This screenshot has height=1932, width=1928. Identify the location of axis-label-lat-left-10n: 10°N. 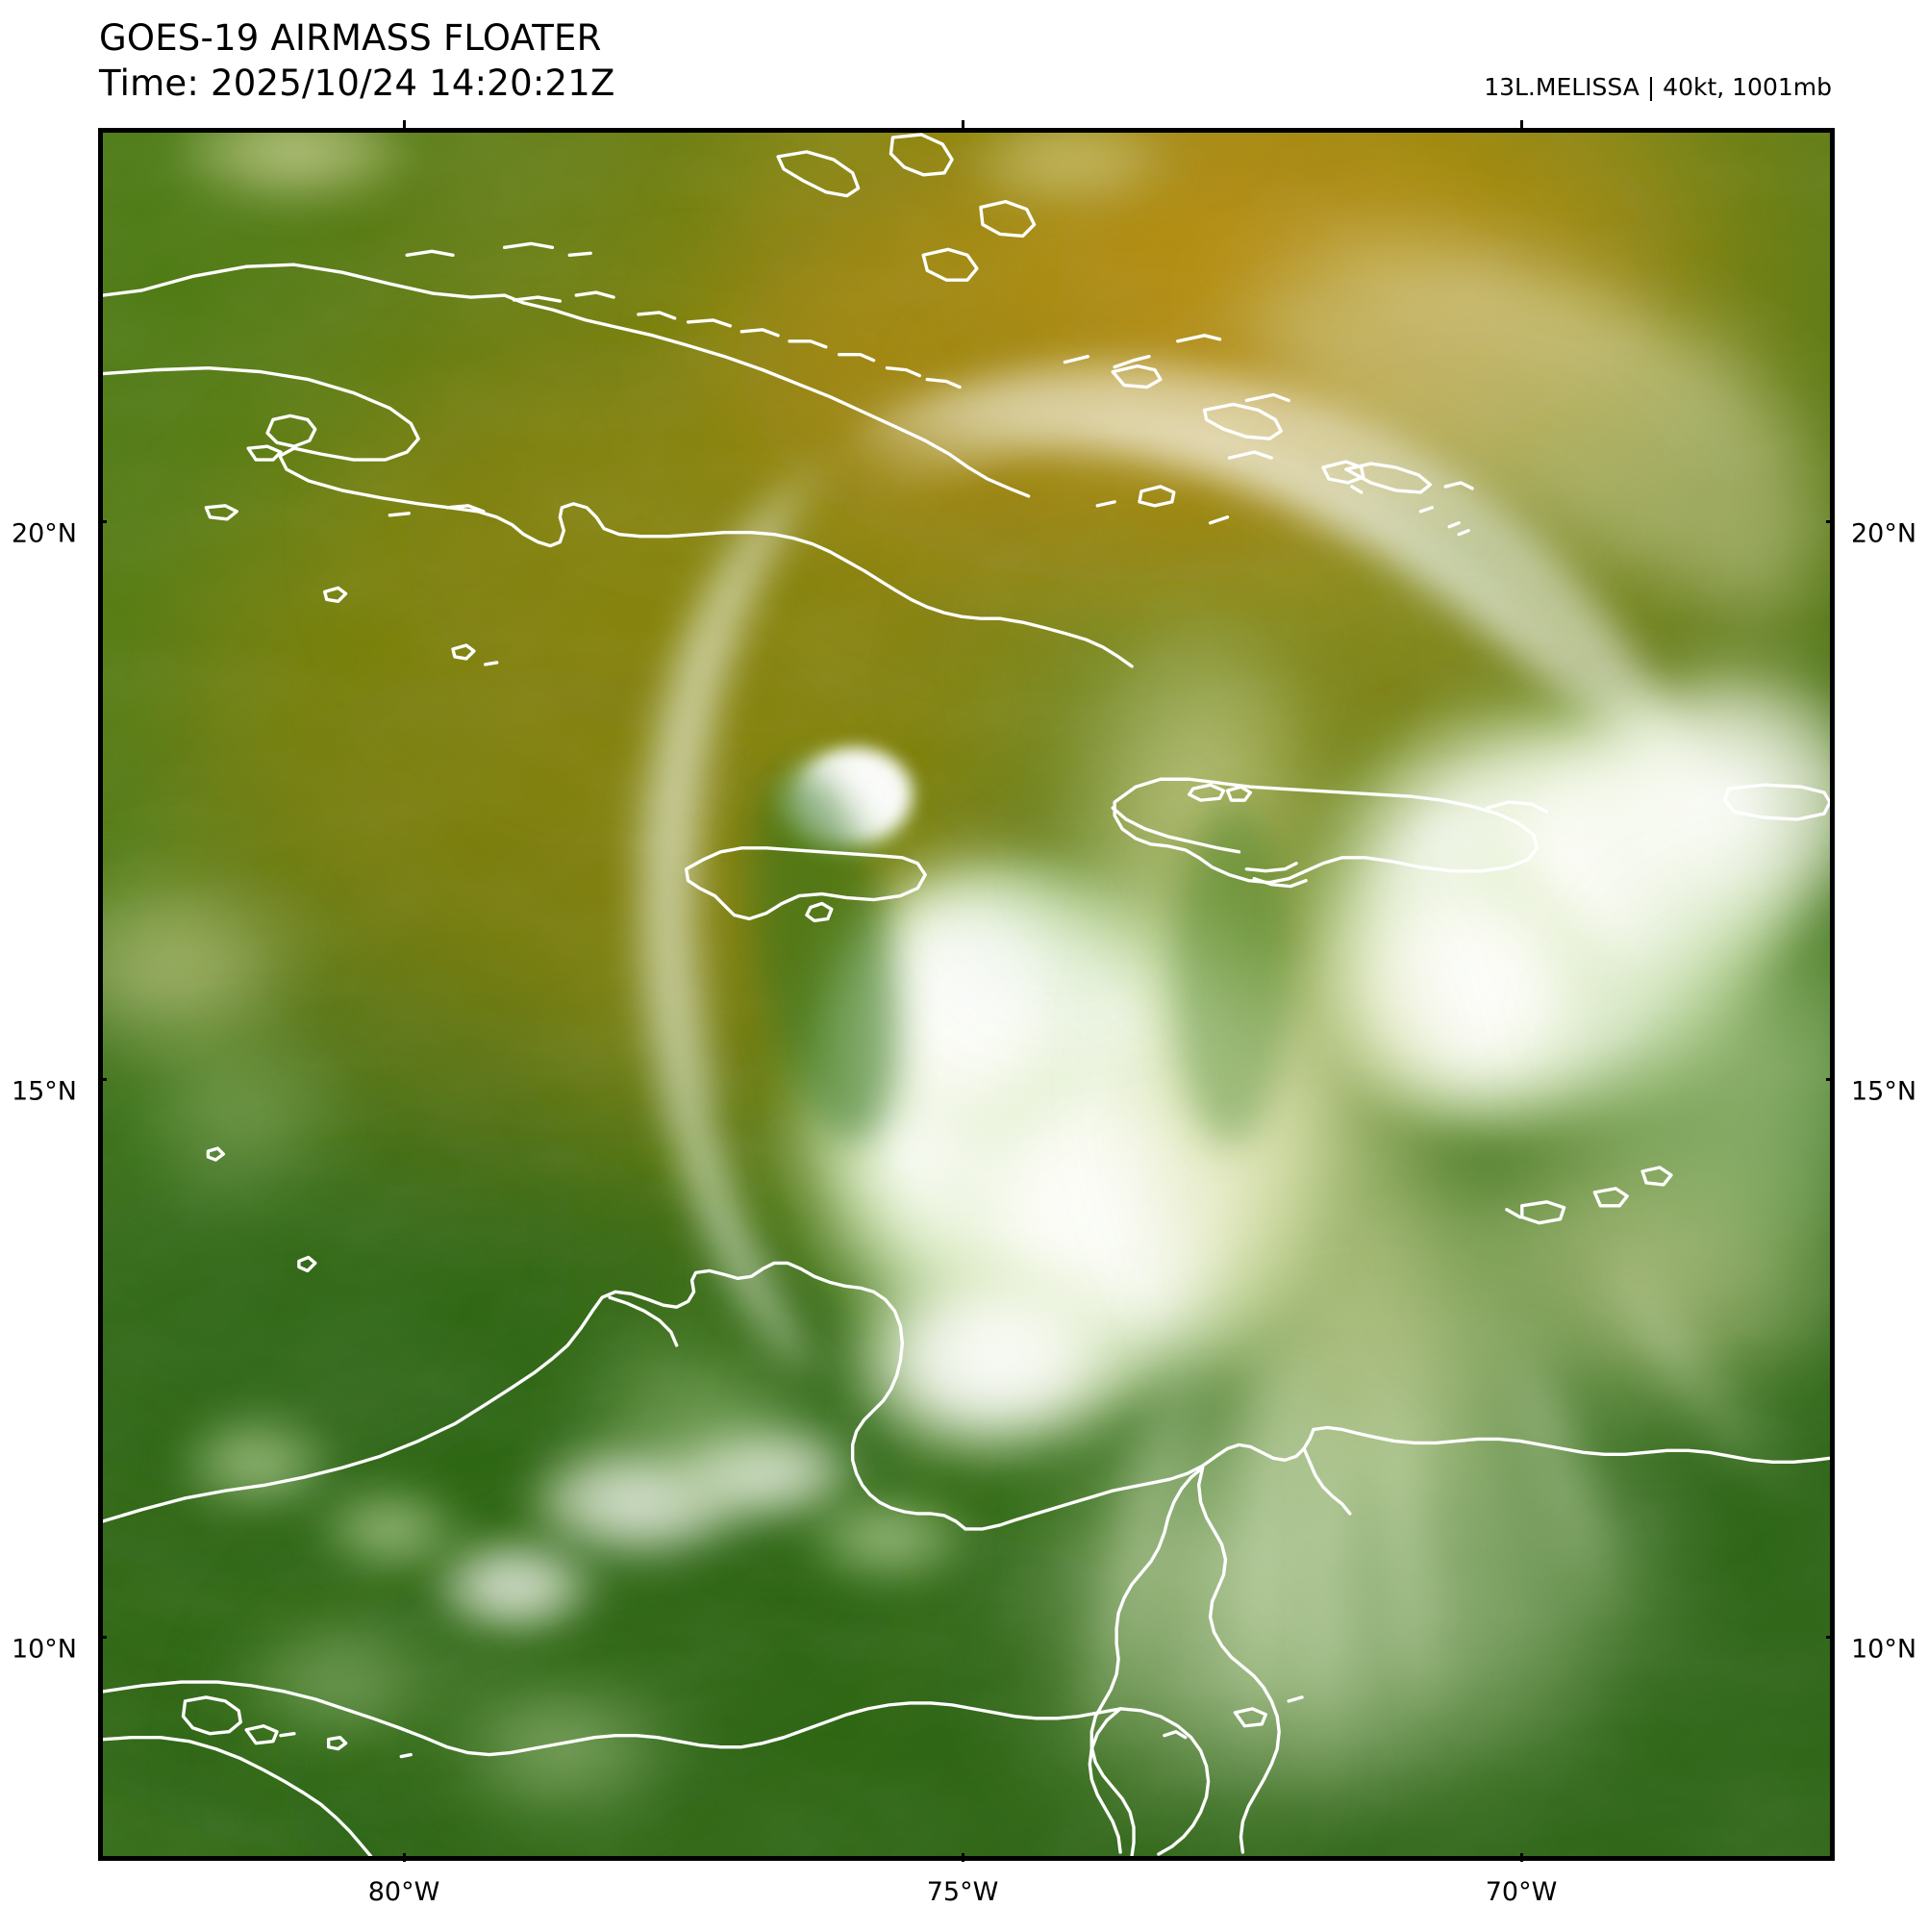
(44, 1649).